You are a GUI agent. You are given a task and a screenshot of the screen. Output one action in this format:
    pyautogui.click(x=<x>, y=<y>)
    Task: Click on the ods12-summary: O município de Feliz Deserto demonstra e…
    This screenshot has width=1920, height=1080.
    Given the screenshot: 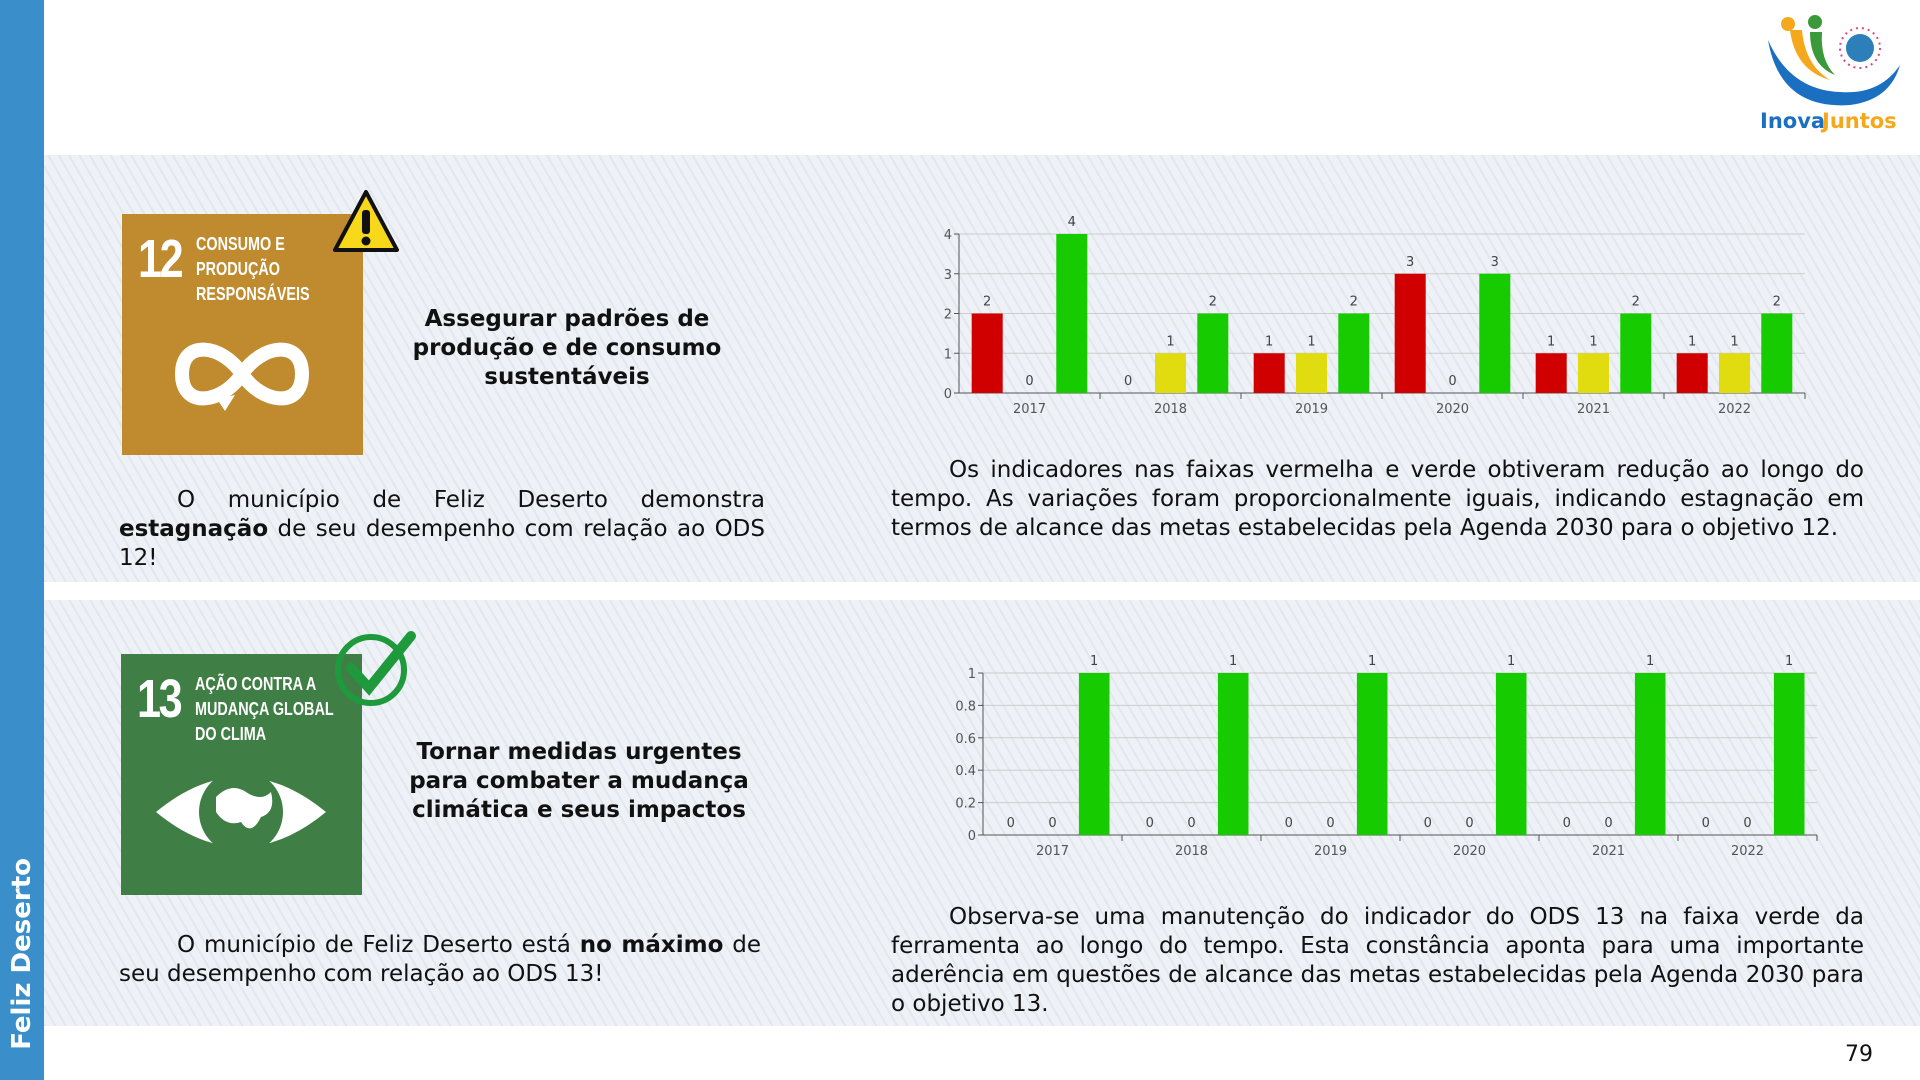 What is the action you would take?
    pyautogui.click(x=442, y=529)
    